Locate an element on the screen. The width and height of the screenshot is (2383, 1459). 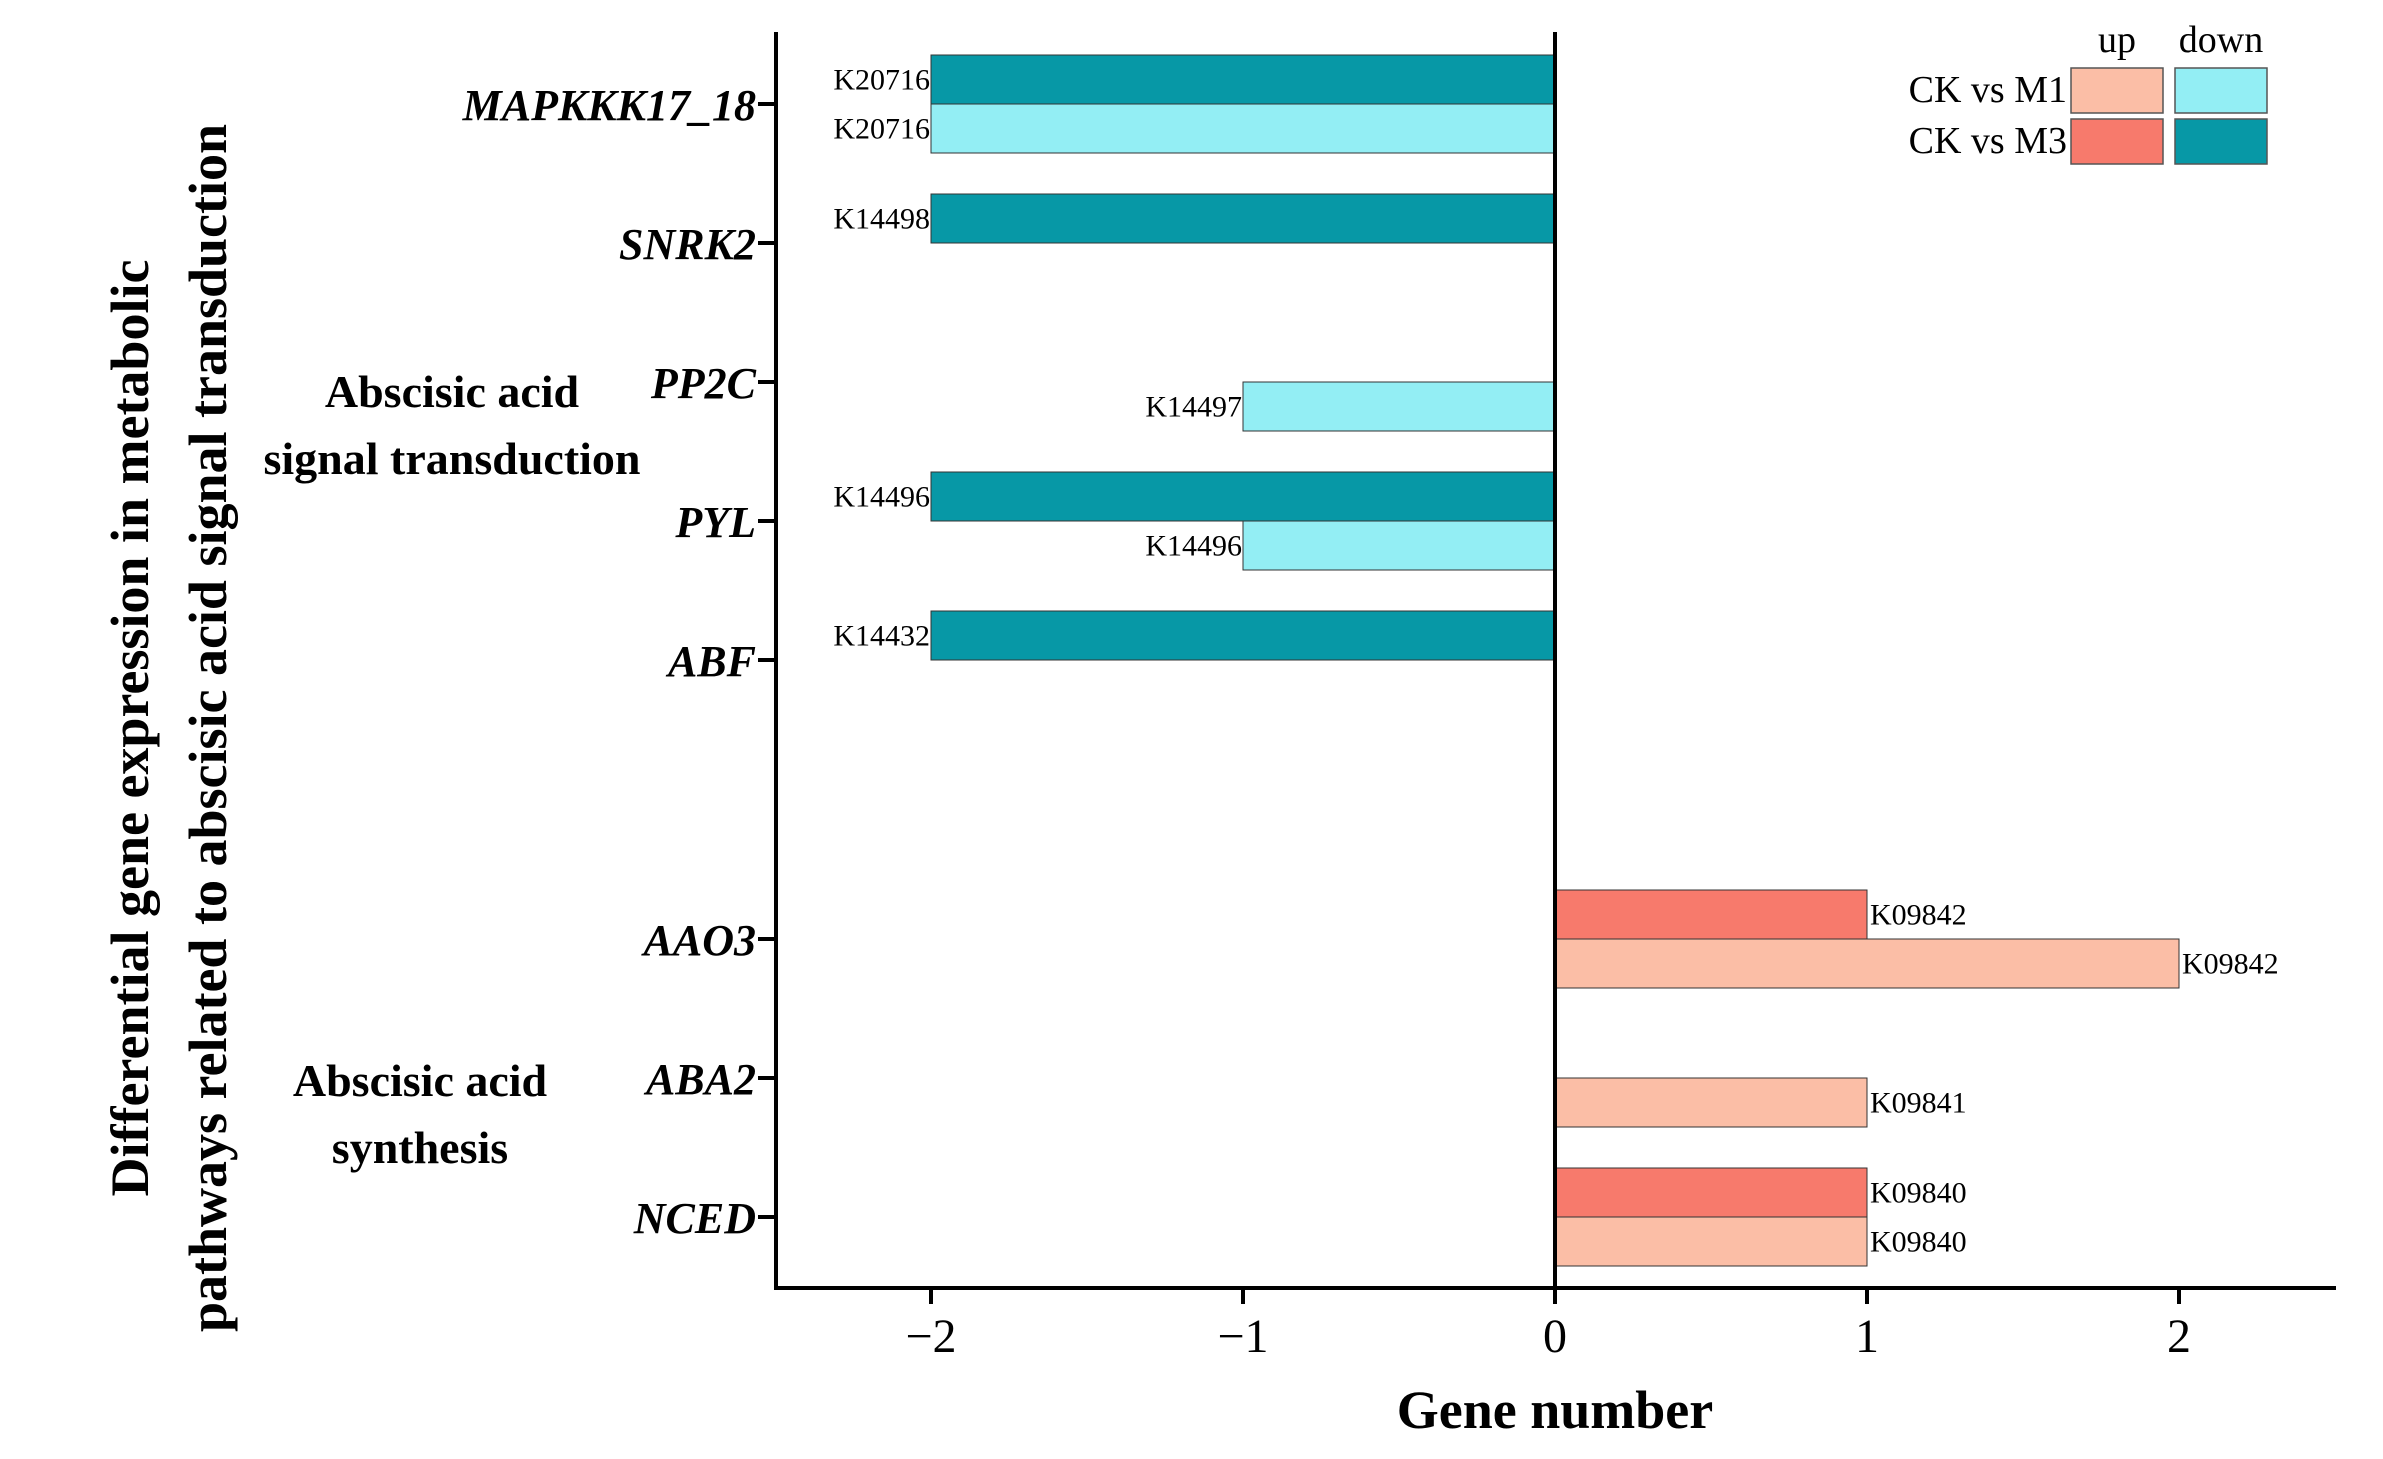
group-label-line-2: synthesis is located at coordinates (420, 1147).